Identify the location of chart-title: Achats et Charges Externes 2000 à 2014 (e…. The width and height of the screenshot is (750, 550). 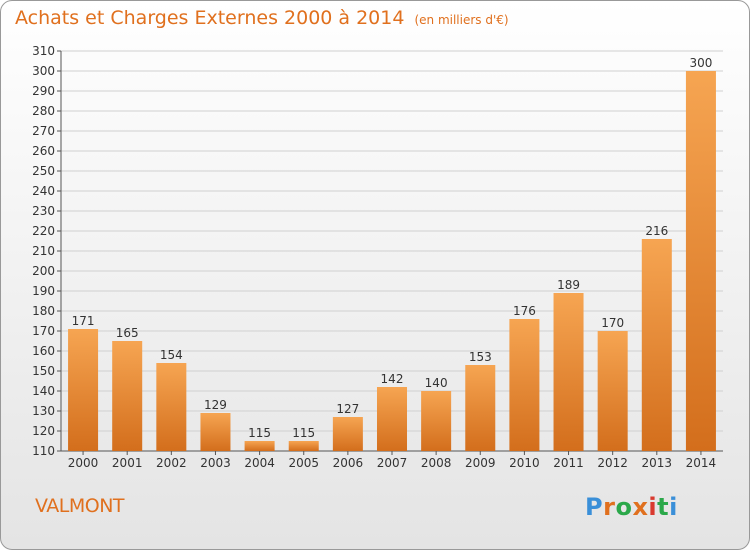
(262, 18).